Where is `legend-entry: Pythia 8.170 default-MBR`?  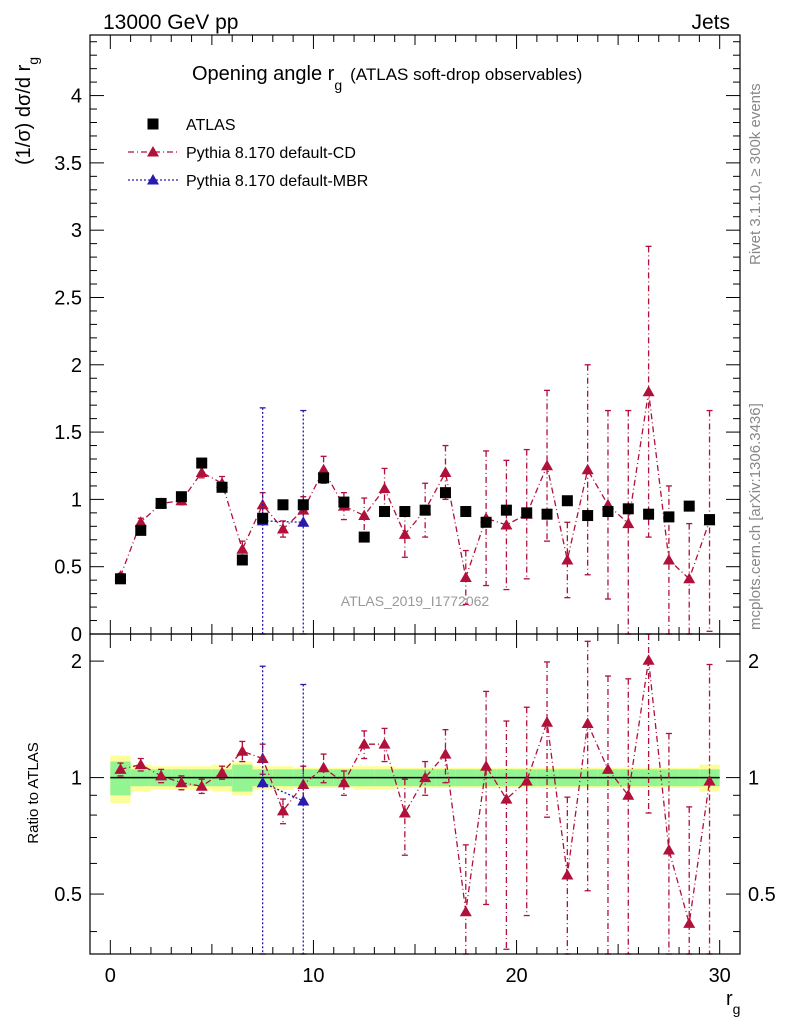 legend-entry: Pythia 8.170 default-MBR is located at coordinates (248, 181).